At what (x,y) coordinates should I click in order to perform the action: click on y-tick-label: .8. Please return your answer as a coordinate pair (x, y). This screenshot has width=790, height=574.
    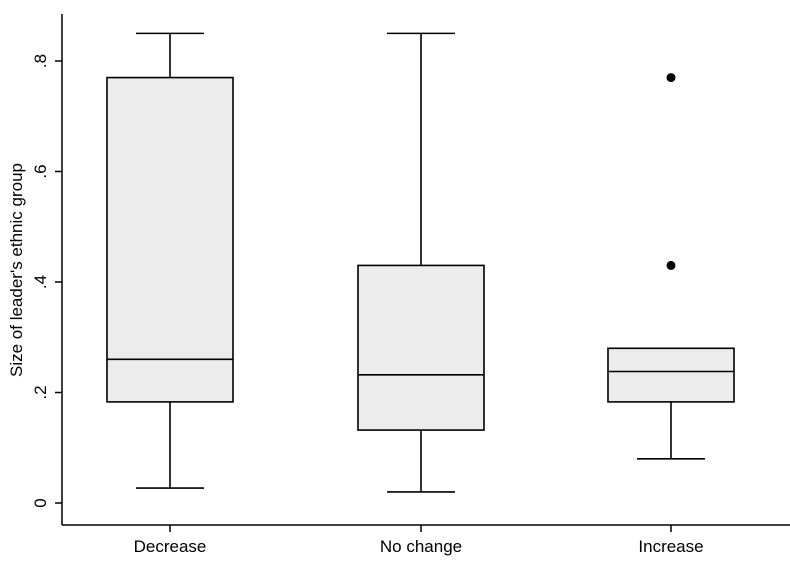
    Looking at the image, I should click on (40, 61).